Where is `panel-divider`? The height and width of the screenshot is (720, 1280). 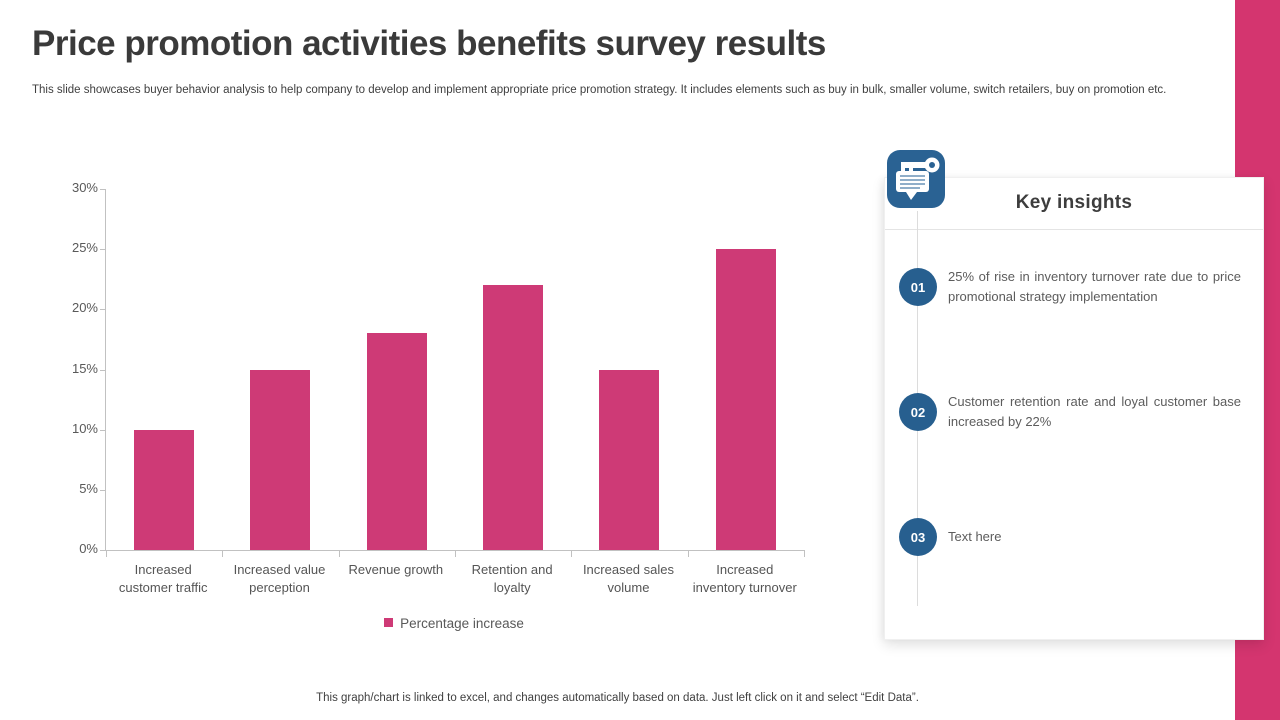 panel-divider is located at coordinates (1074, 229).